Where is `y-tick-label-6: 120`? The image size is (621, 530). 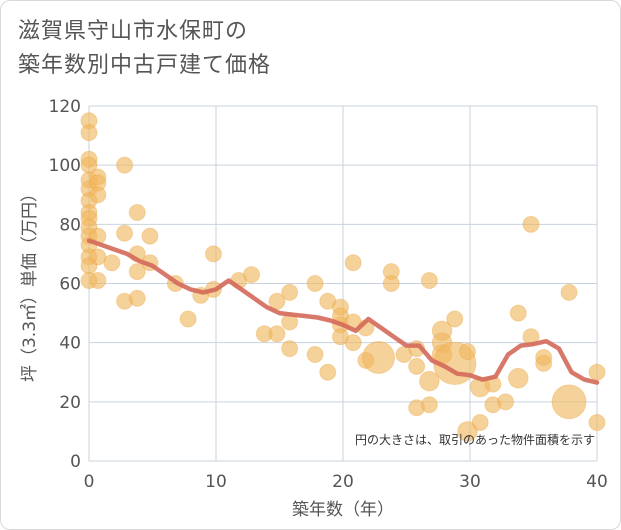 y-tick-label-6: 120 is located at coordinates (65, 107).